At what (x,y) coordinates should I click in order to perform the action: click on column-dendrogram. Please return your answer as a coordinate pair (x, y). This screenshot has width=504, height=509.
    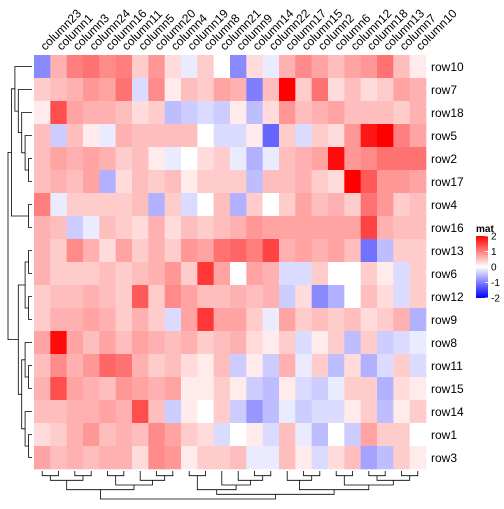
    Looking at the image, I should click on (230, 485).